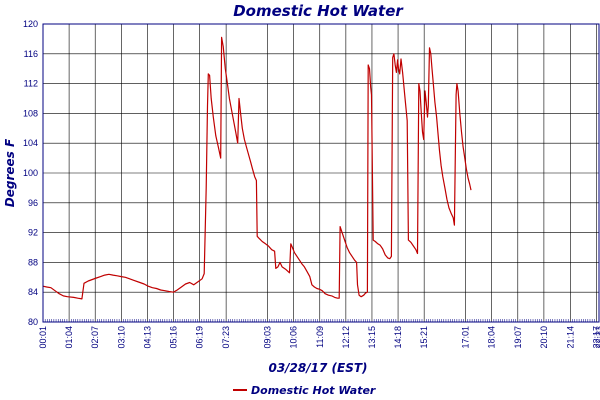 This screenshot has height=400, width=600. Describe the element at coordinates (33, 233) in the screenshot. I see `y-tick-label: 92` at that location.